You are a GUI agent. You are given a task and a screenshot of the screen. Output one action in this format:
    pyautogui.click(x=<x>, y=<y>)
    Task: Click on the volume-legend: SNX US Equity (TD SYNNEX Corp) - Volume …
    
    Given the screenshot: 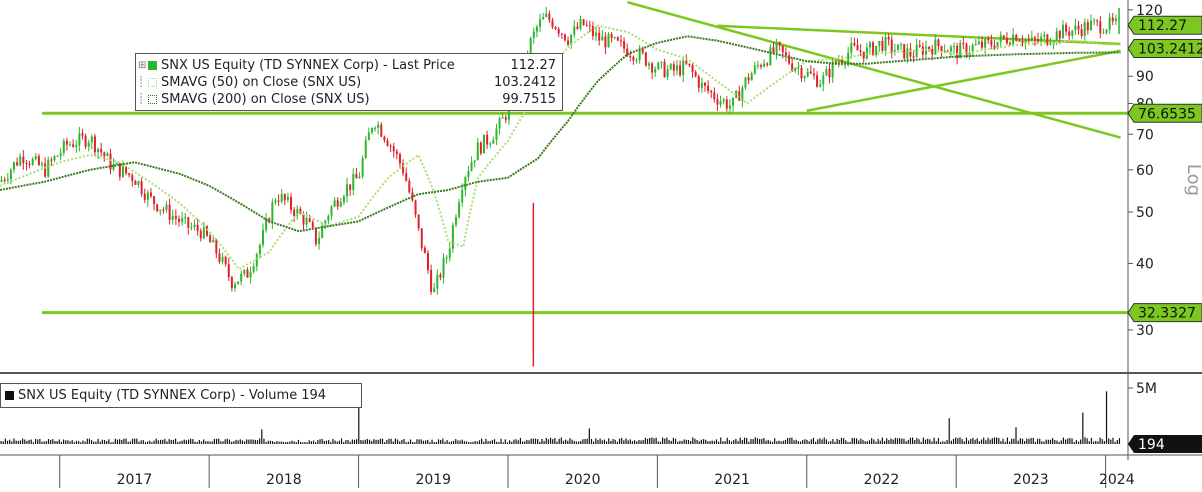 What is the action you would take?
    pyautogui.click(x=181, y=395)
    